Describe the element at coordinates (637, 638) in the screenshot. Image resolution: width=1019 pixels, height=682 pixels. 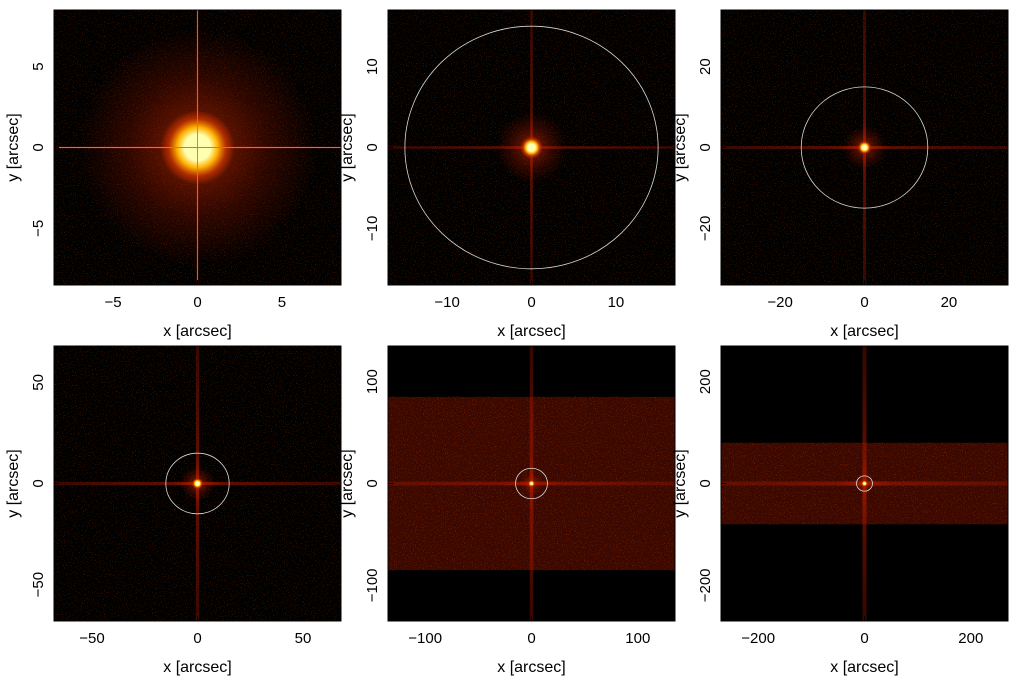
I see `x-tick-label: 100` at that location.